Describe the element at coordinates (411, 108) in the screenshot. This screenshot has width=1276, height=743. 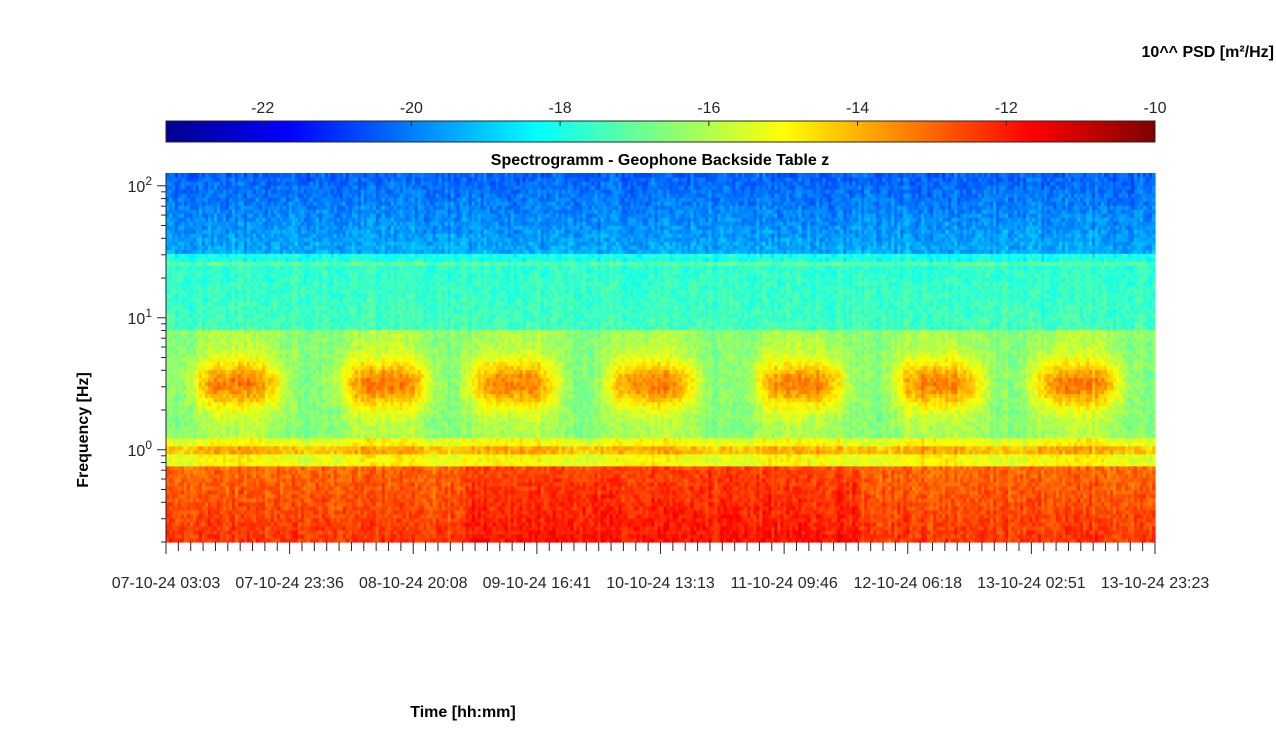
I see `colorbar-tick-label: -20` at that location.